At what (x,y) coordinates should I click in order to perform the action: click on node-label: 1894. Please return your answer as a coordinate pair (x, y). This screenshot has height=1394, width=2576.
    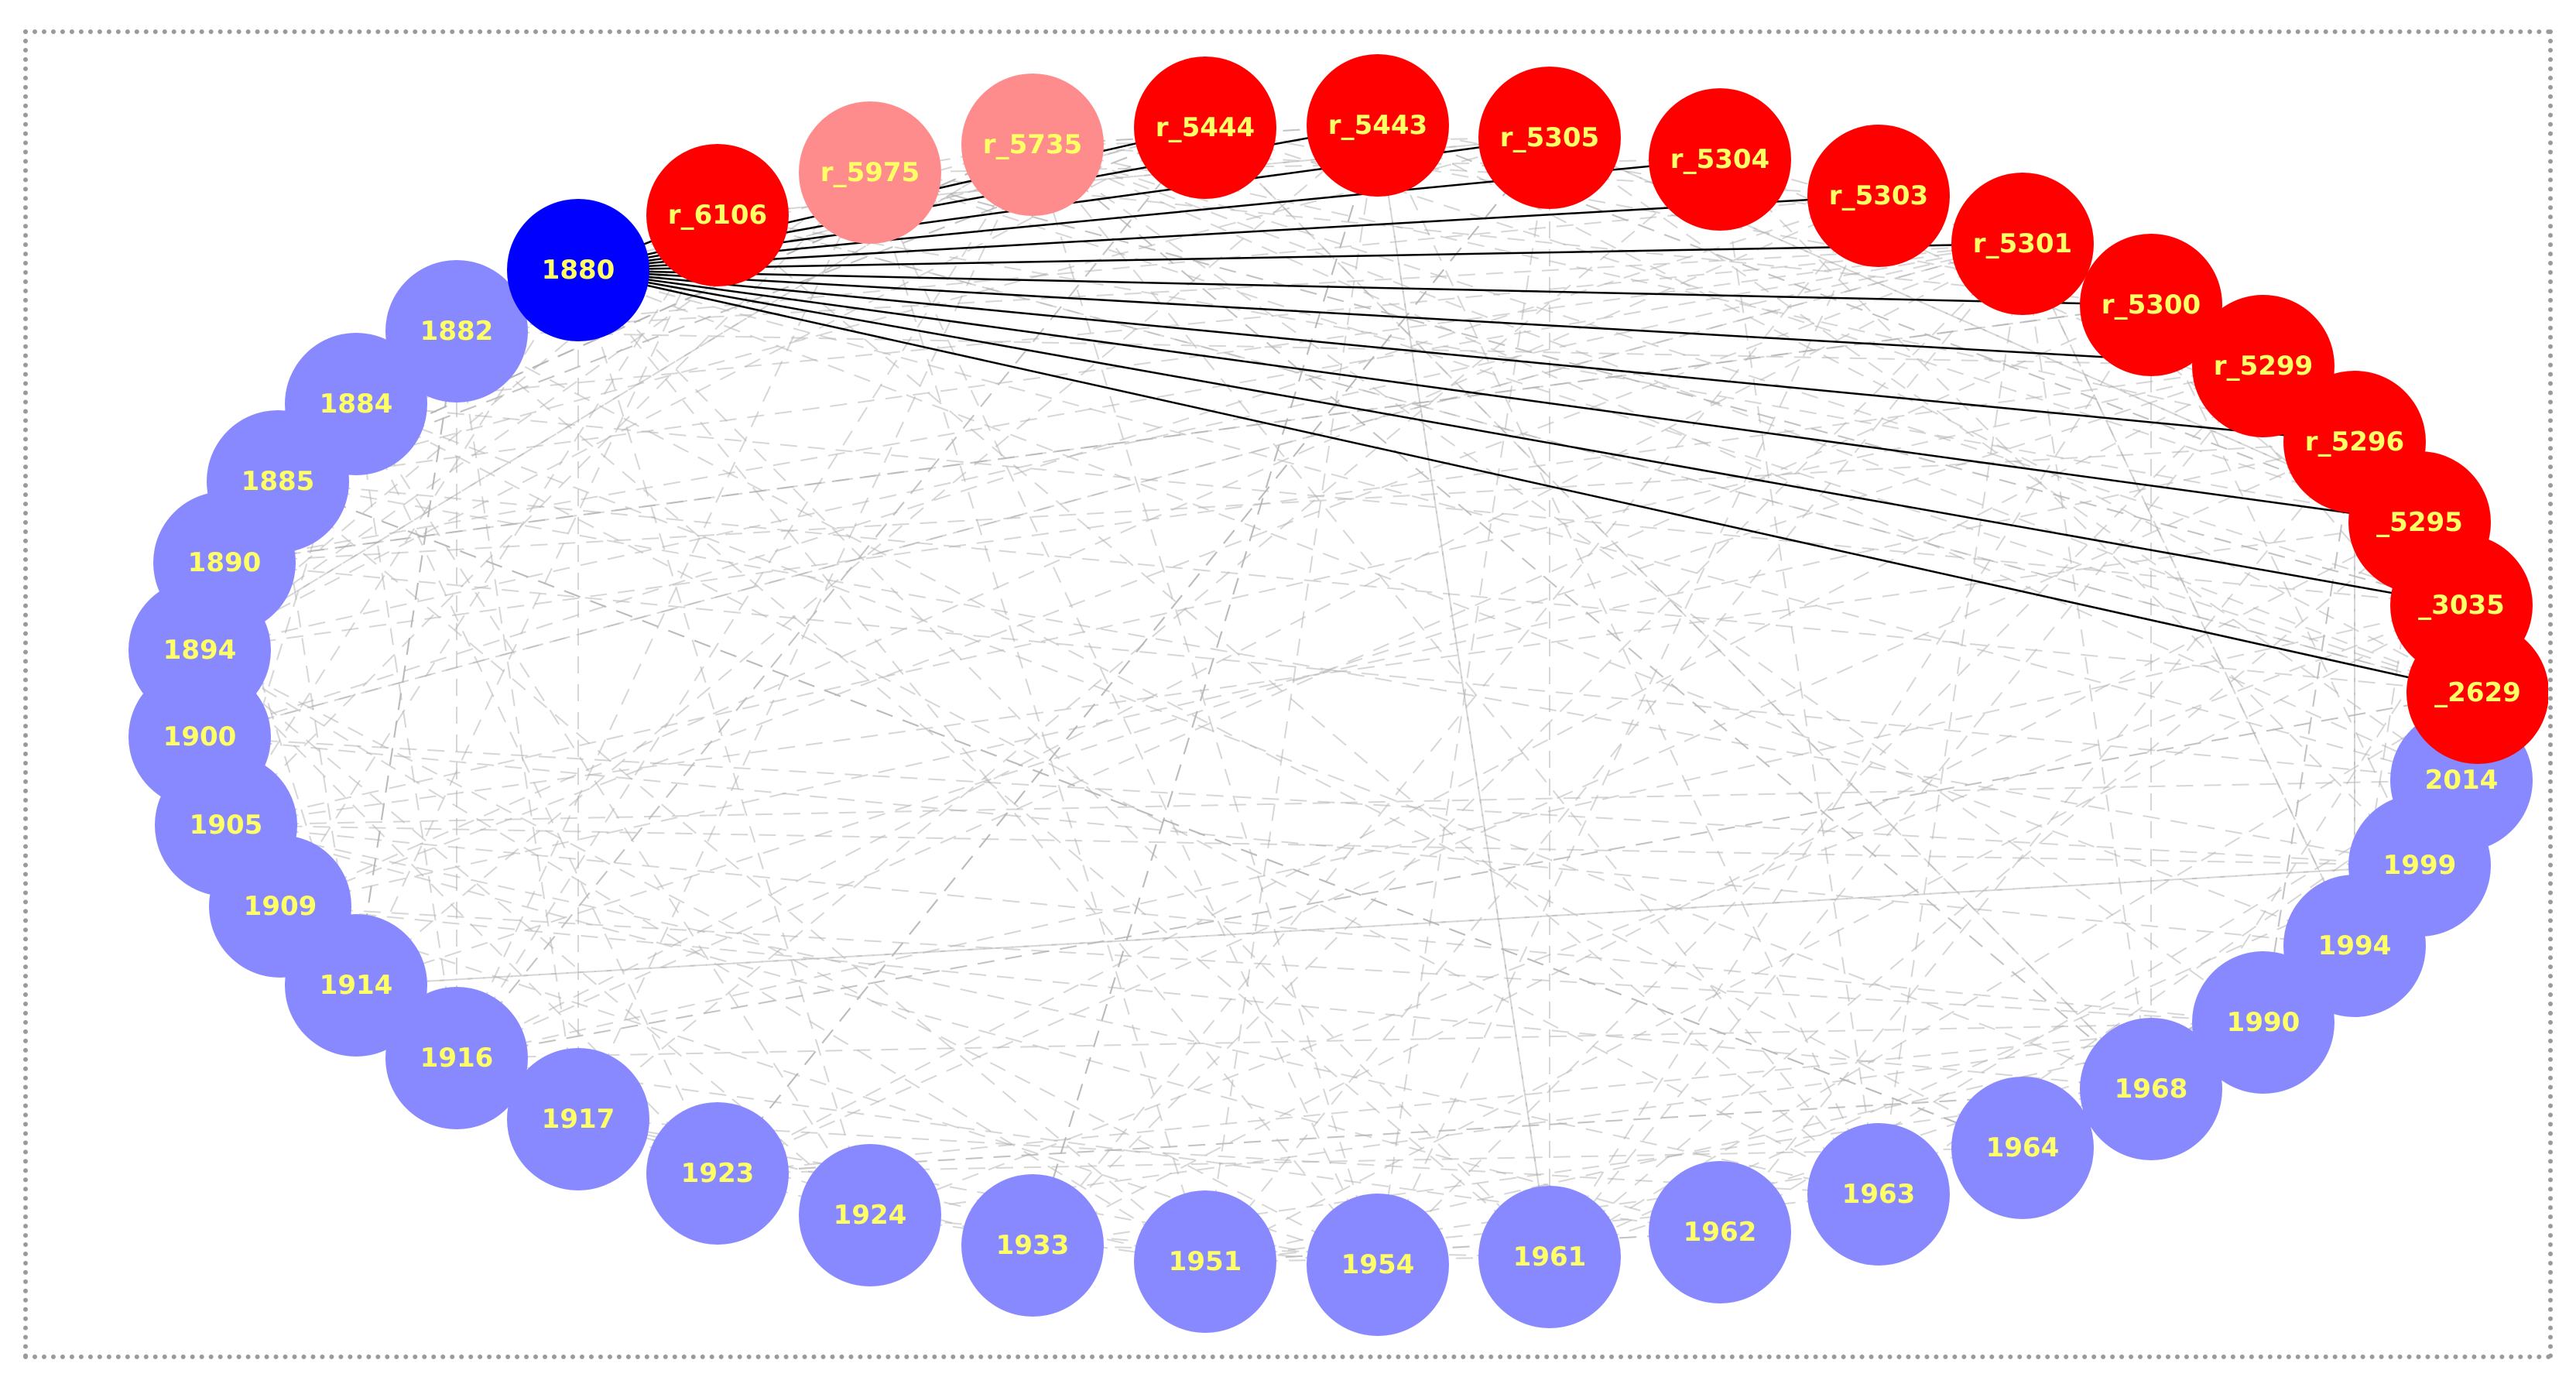
    Looking at the image, I should click on (200, 650).